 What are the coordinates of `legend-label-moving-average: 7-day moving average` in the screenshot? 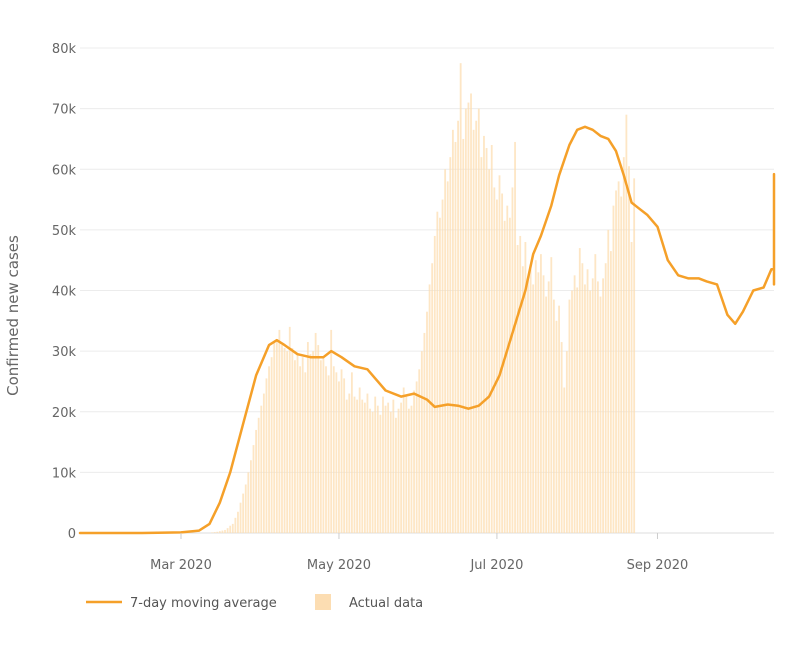 It's located at (203, 603).